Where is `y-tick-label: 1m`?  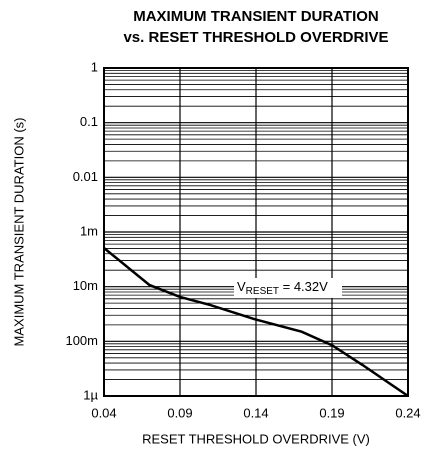 y-tick-label: 1m is located at coordinates (89, 230).